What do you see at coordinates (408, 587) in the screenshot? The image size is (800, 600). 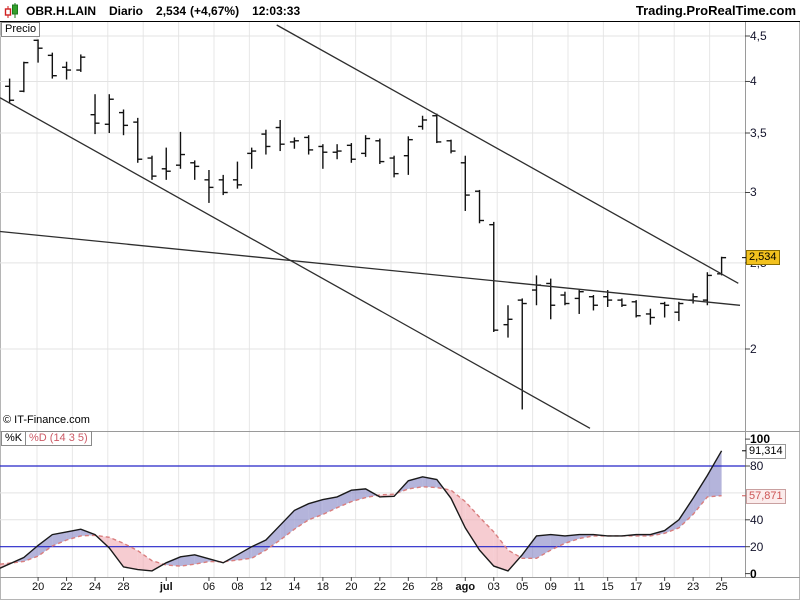 I see `date-axis-label: 26` at bounding box center [408, 587].